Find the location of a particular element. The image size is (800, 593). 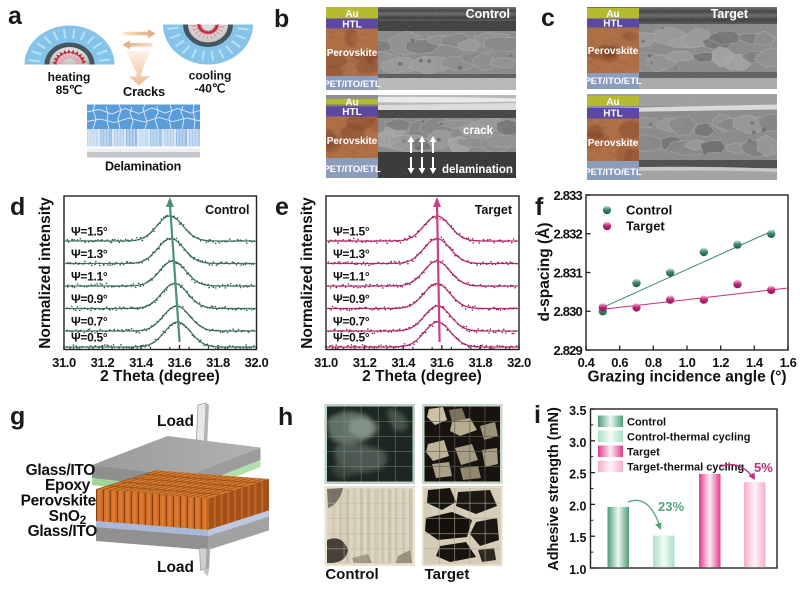

svg-text: 0.4 is located at coordinates (587, 362).